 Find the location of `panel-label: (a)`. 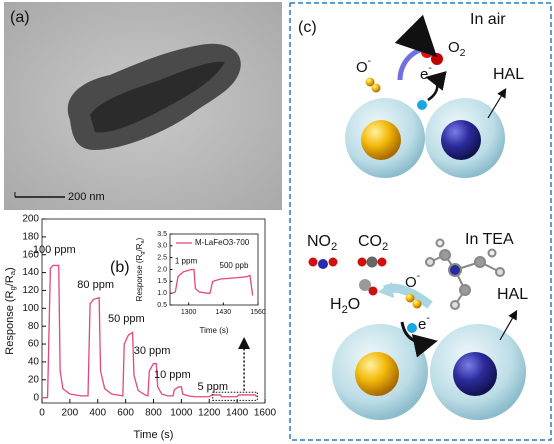

panel-label: (a) is located at coordinates (20, 17).